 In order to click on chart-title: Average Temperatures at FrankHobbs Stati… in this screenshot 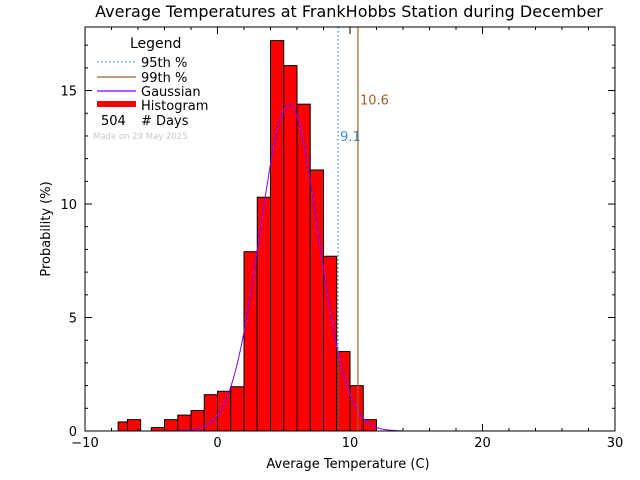, I will do `click(349, 11)`.